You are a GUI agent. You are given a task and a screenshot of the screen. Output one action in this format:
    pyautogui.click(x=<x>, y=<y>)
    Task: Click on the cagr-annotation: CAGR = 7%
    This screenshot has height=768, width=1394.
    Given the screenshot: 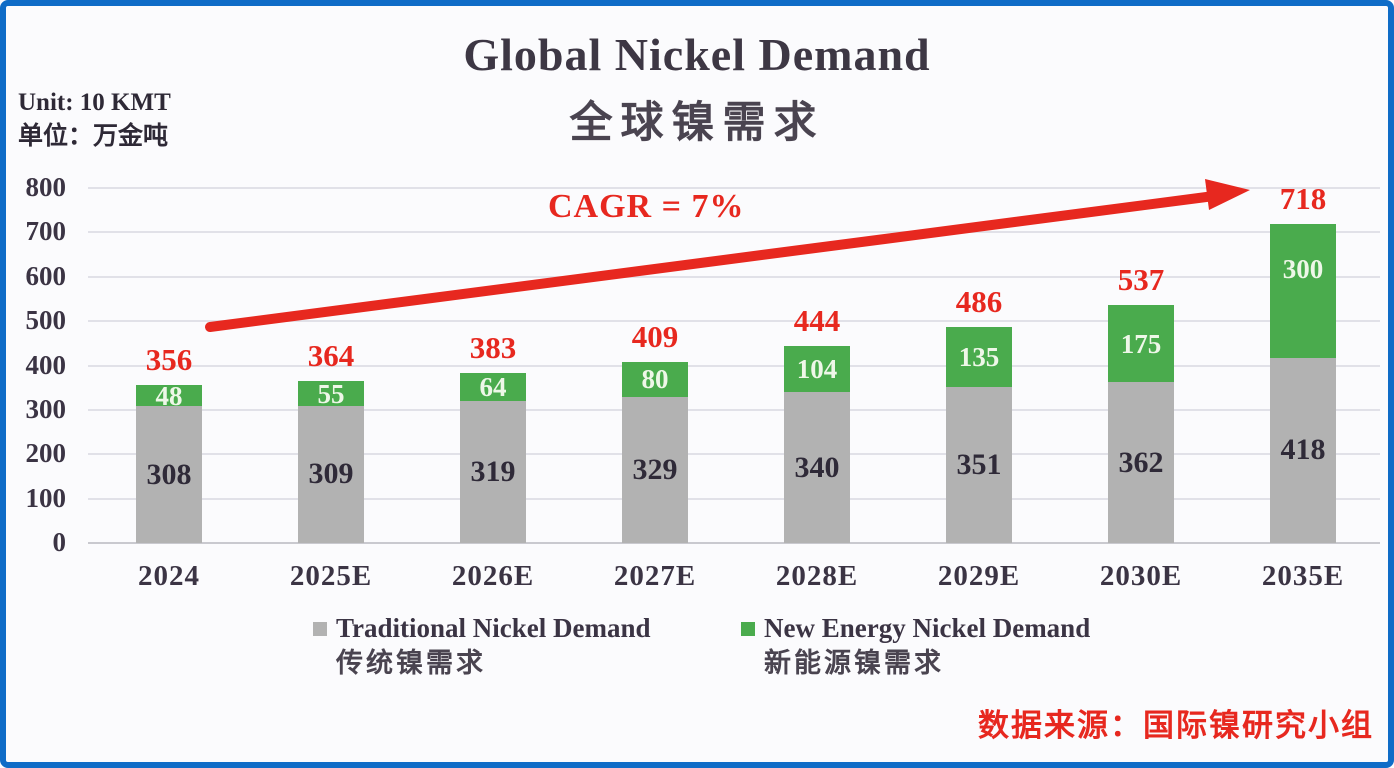 What is the action you would take?
    pyautogui.click(x=646, y=206)
    